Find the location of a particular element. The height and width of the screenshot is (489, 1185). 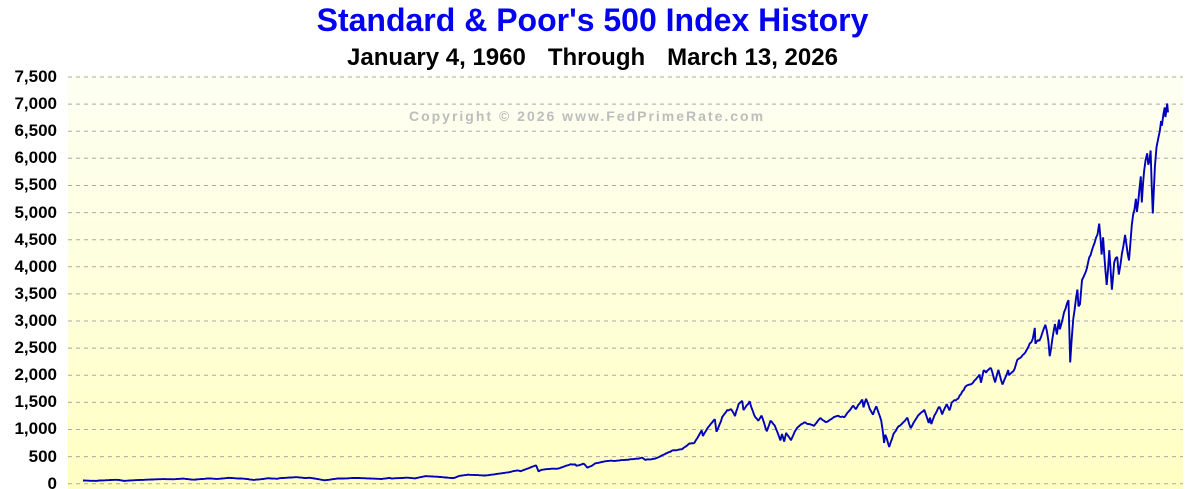

y-axis-tick-label: 7,000 is located at coordinates (35, 103).